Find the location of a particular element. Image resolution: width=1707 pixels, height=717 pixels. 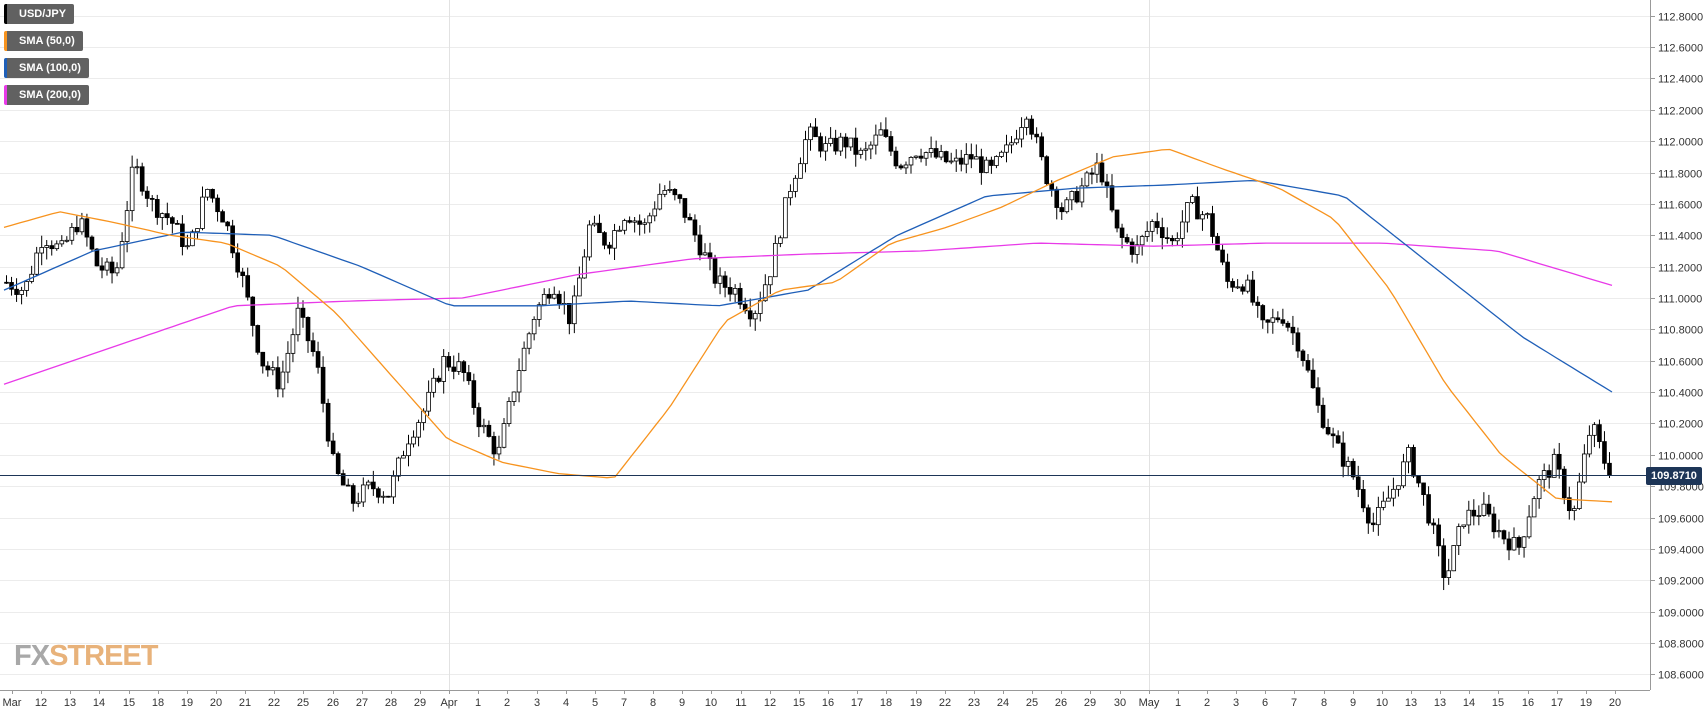

x-tick-label: 17 is located at coordinates (857, 703).